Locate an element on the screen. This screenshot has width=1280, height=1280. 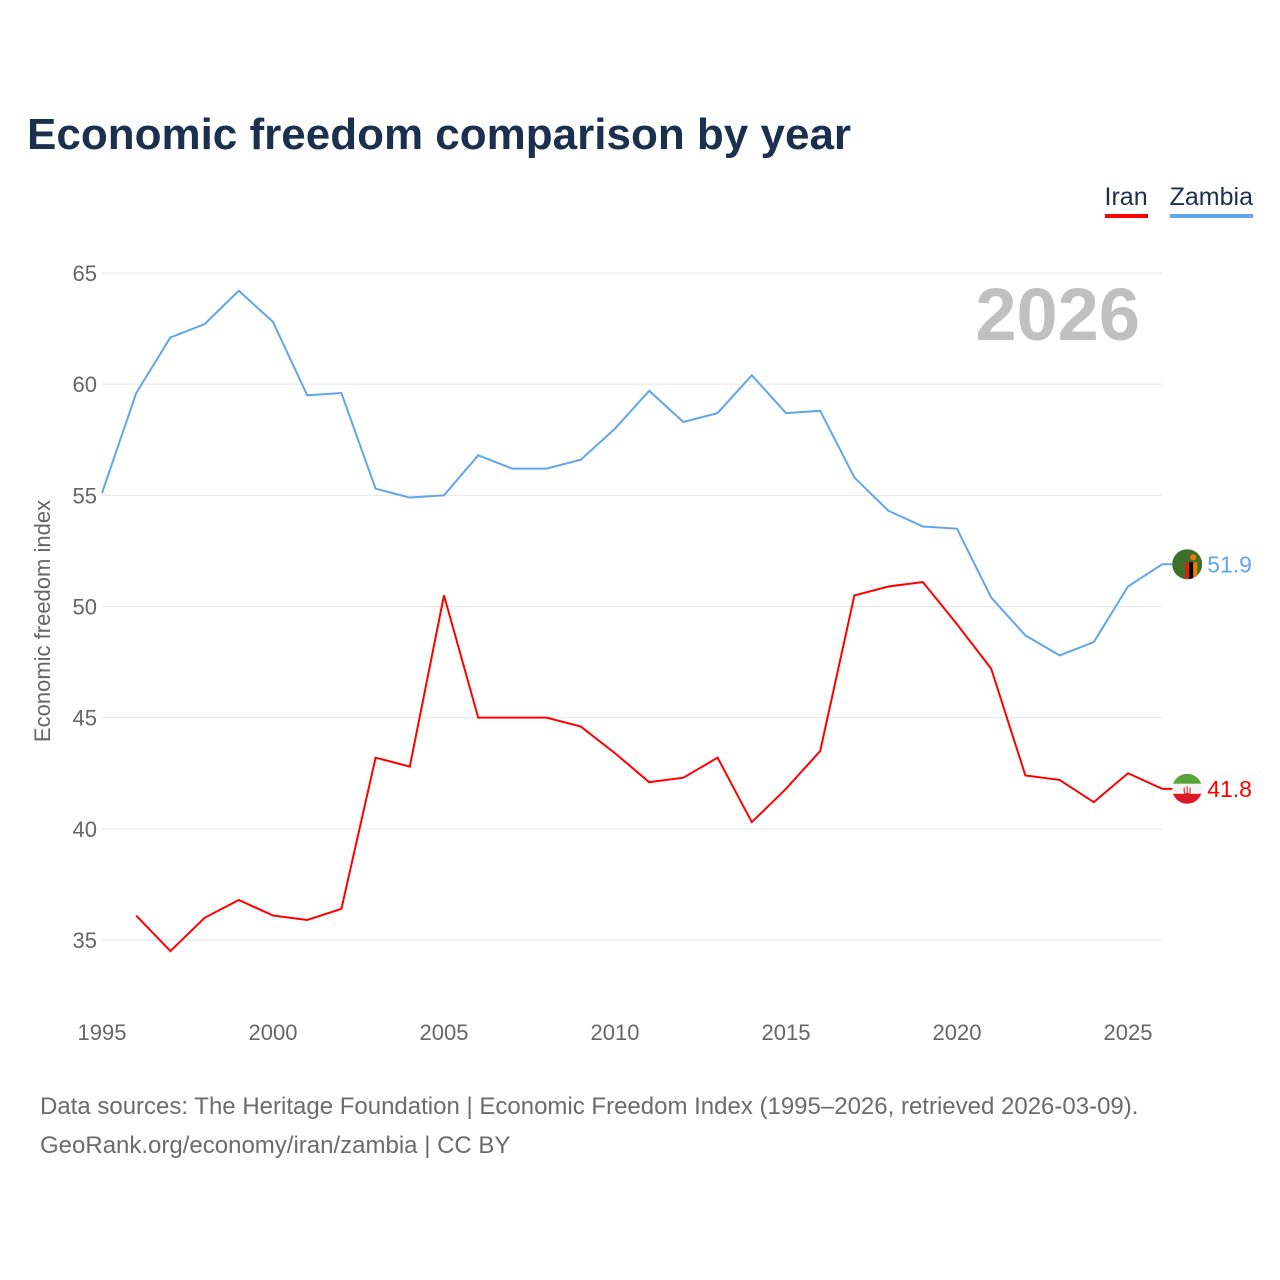
y-tick-label: 35 is located at coordinates (85, 940).